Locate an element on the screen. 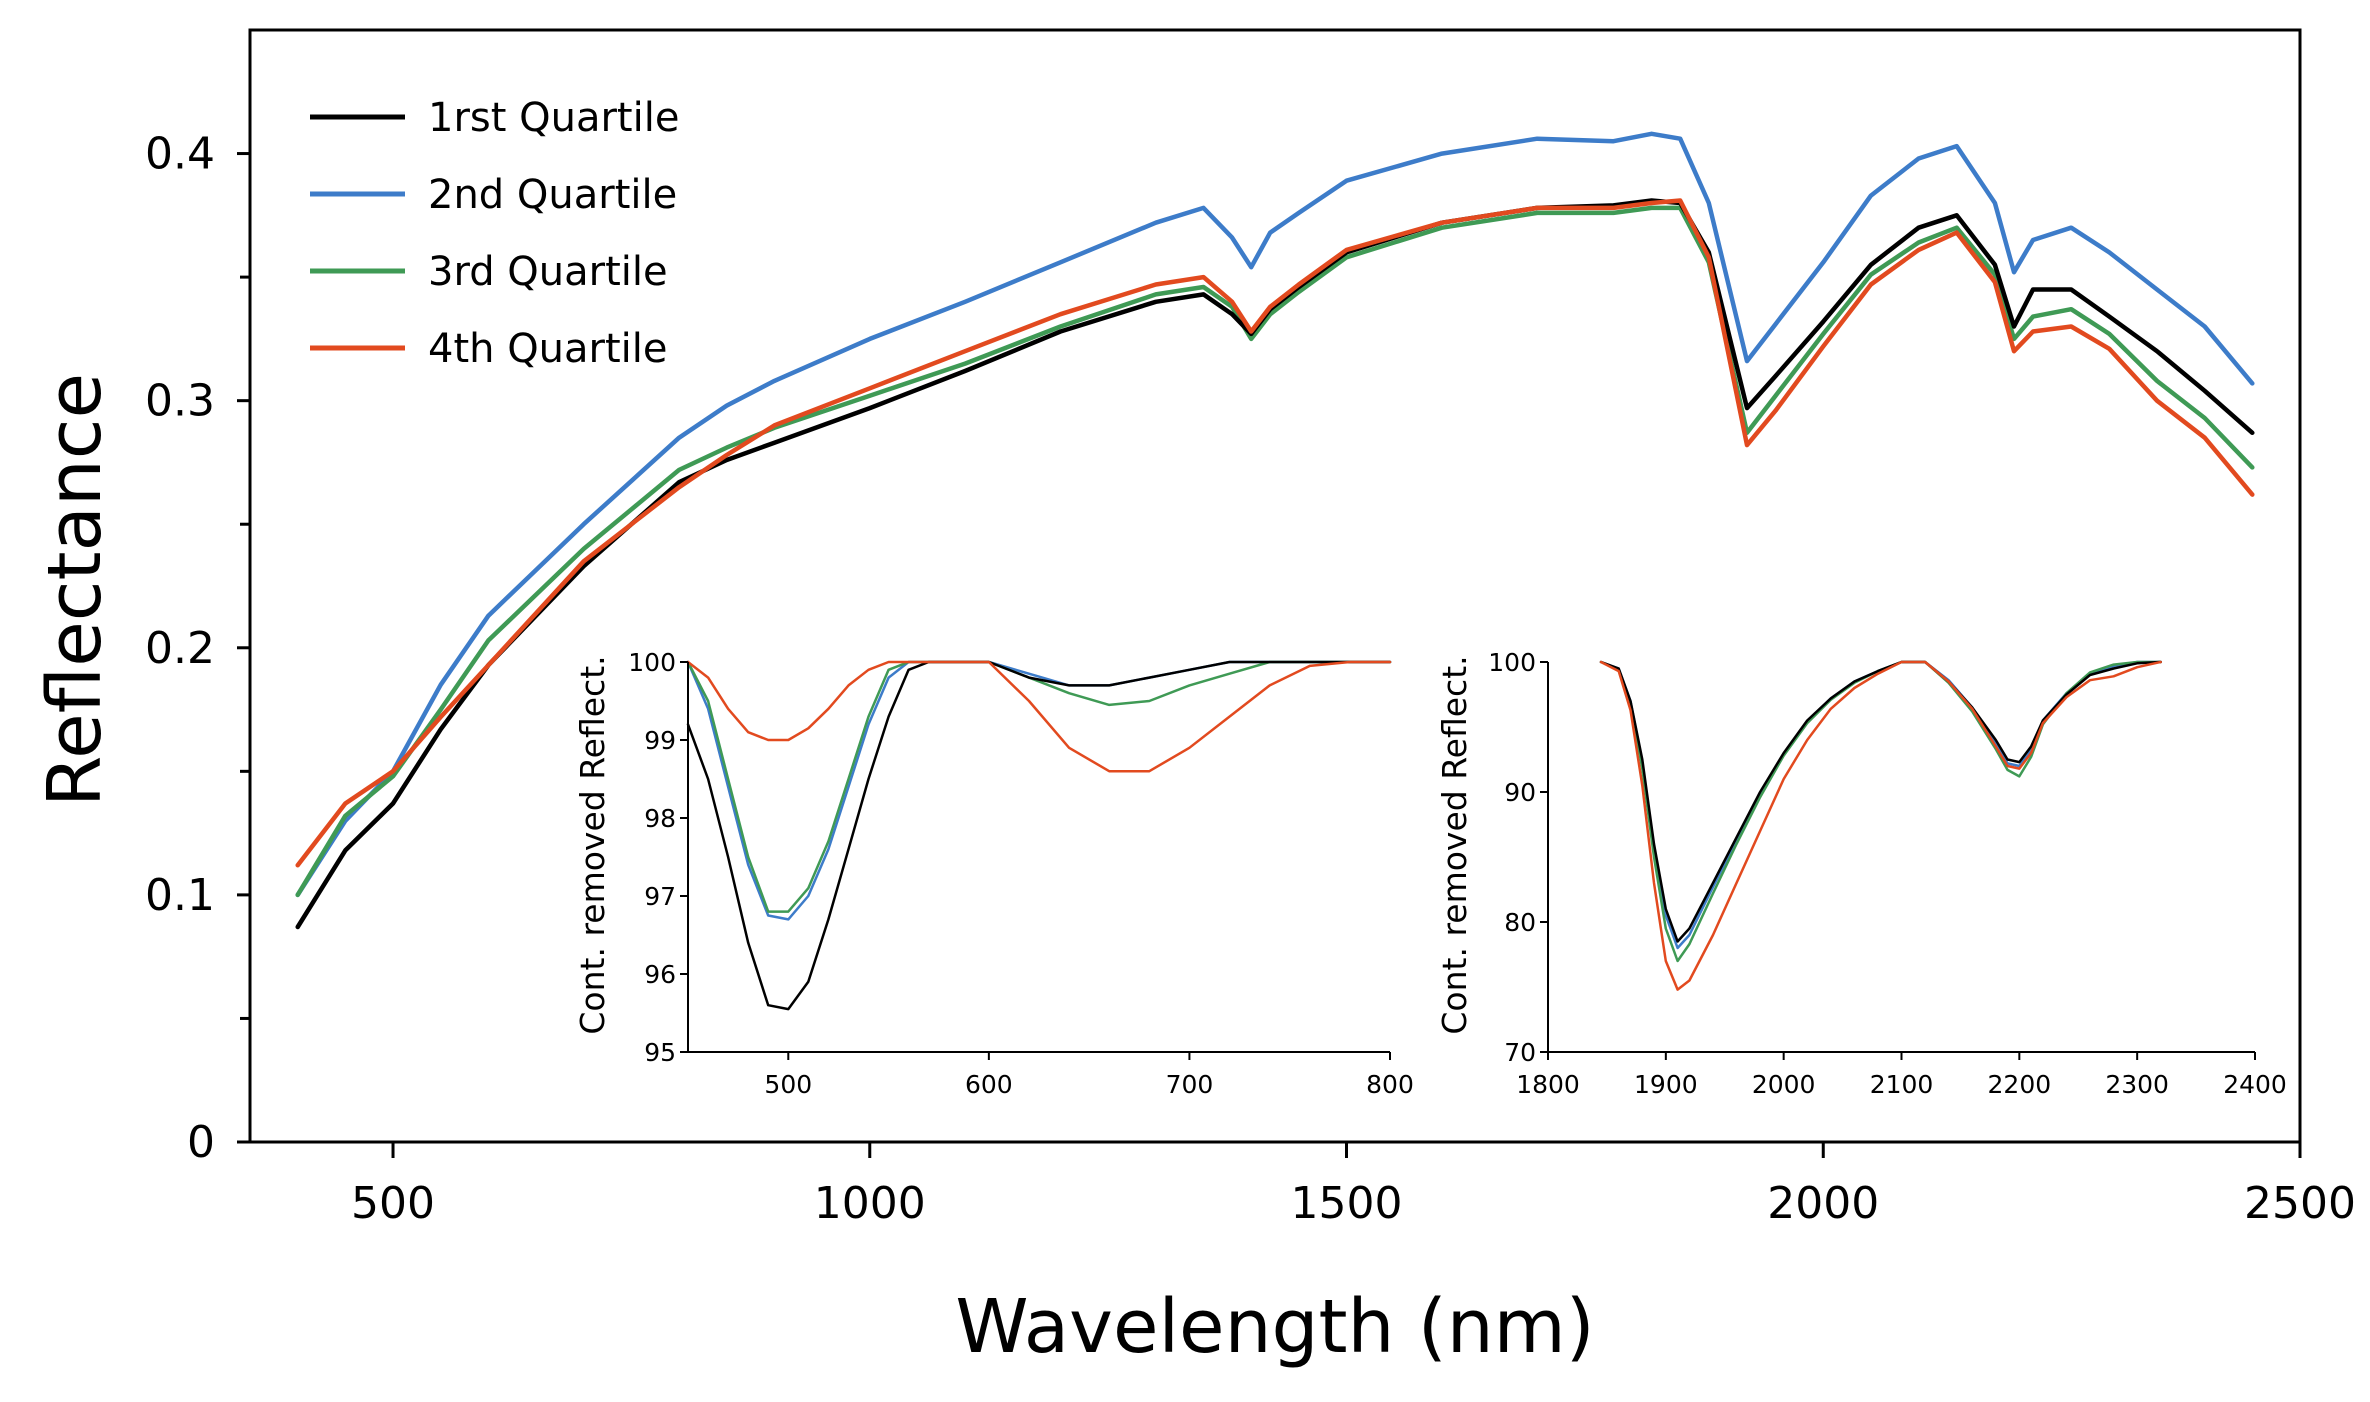 This screenshot has height=1402, width=2370. inset-visible-x-tick-label: 800 is located at coordinates (1390, 1084).